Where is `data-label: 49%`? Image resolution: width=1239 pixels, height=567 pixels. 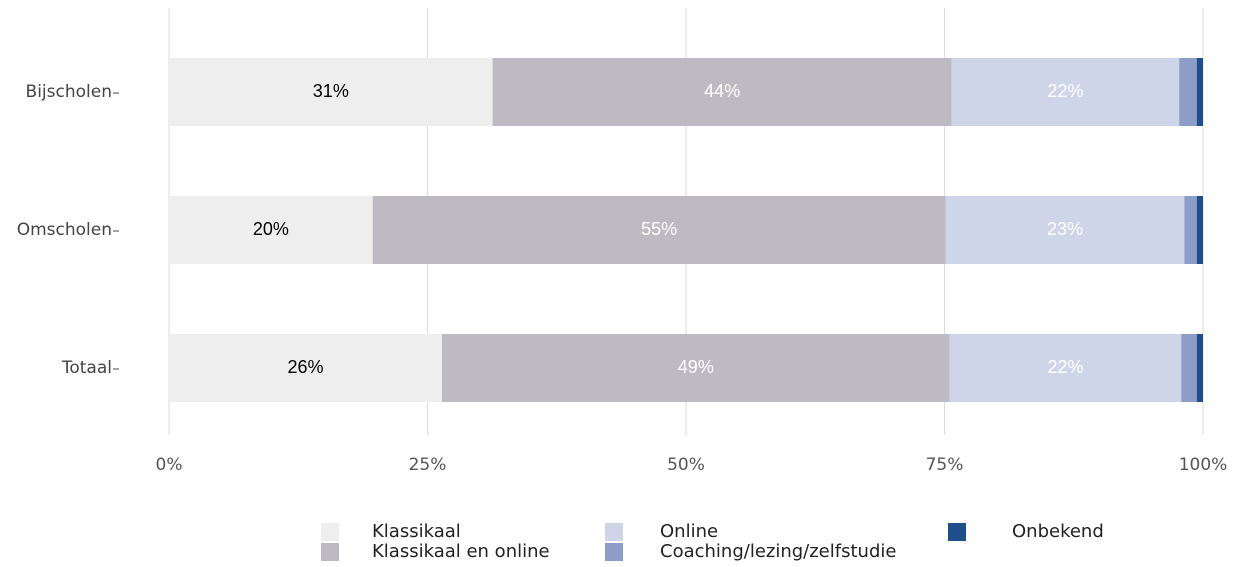 data-label: 49% is located at coordinates (696, 367).